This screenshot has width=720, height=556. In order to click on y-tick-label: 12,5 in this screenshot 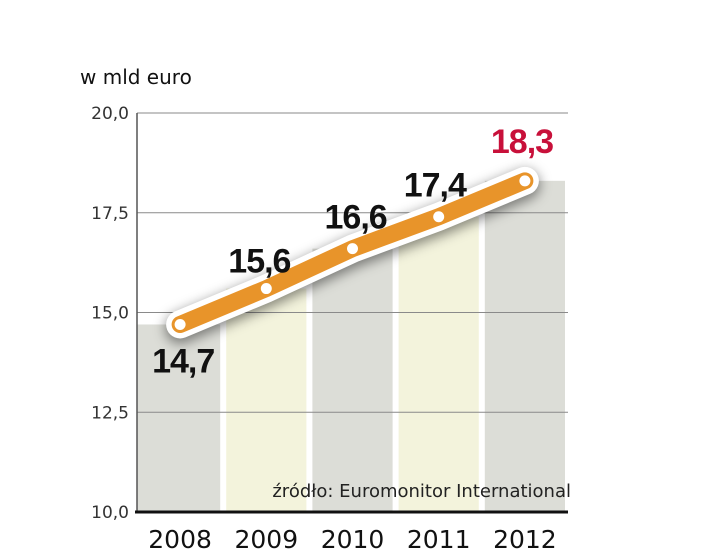, I will do `click(110, 413)`.